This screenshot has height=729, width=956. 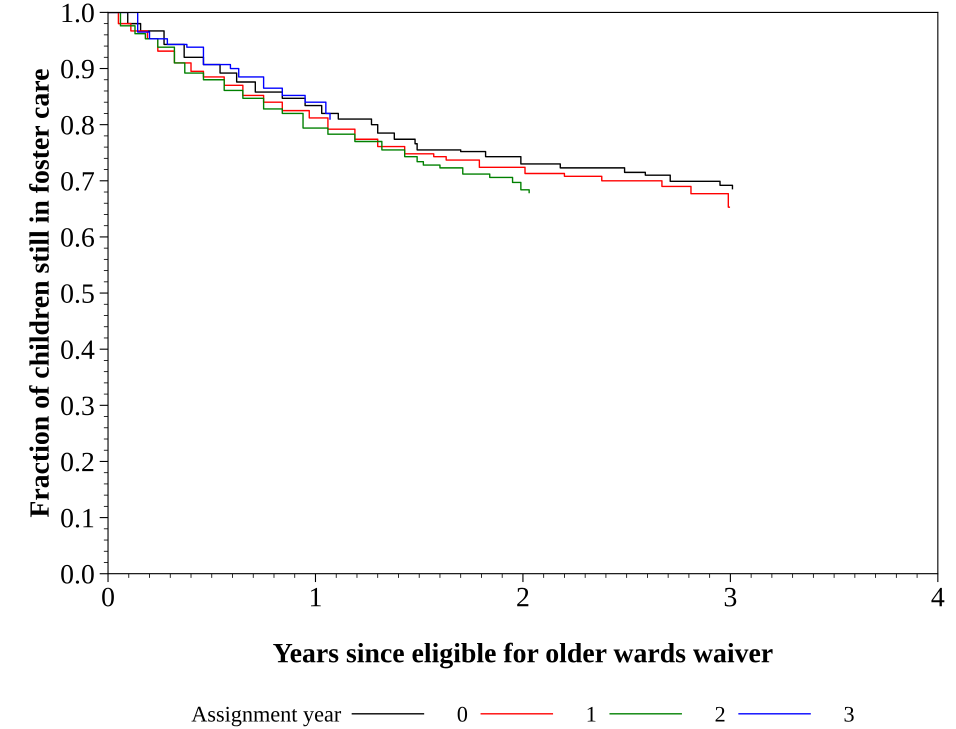 What do you see at coordinates (78, 13) in the screenshot?
I see `y-tick-label: 1.0` at bounding box center [78, 13].